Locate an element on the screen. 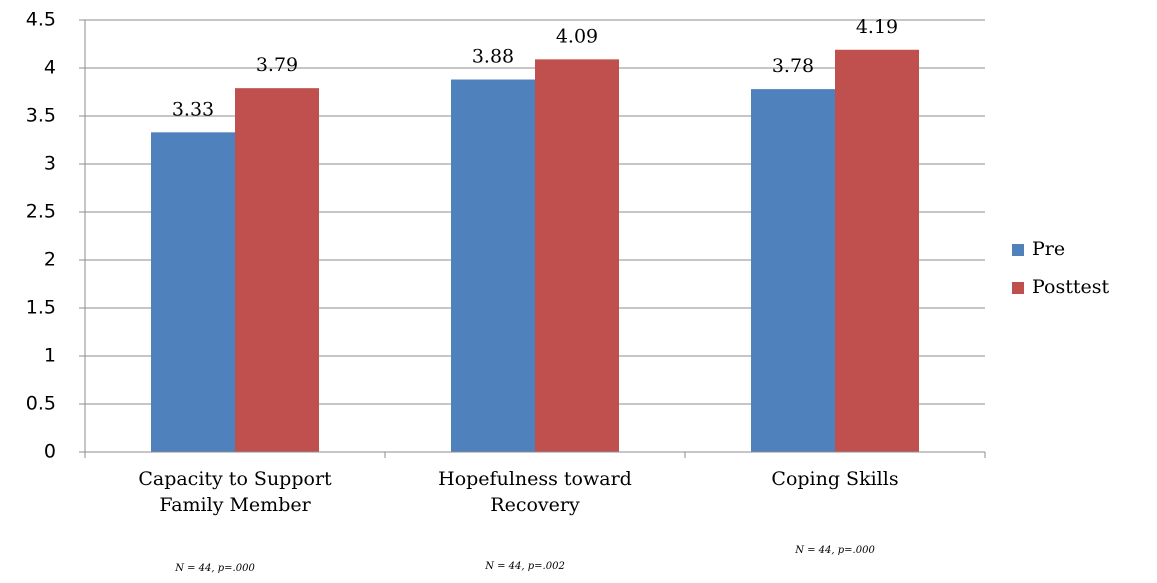  y-tick-label: 4.5 is located at coordinates (41, 20).